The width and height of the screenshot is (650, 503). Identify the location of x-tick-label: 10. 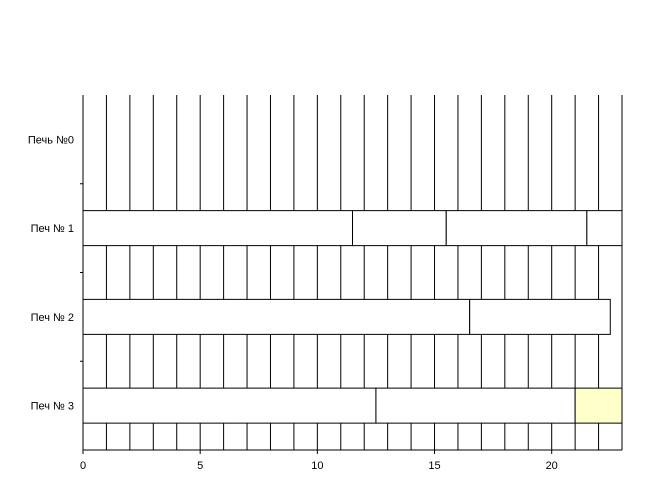
(317, 466).